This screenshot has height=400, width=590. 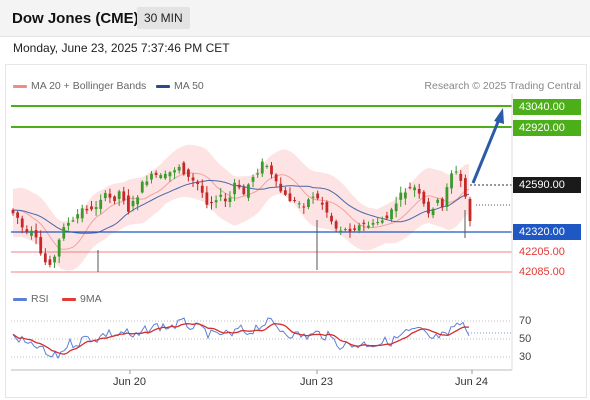 I want to click on legend-ma50: MA 50, so click(x=180, y=86).